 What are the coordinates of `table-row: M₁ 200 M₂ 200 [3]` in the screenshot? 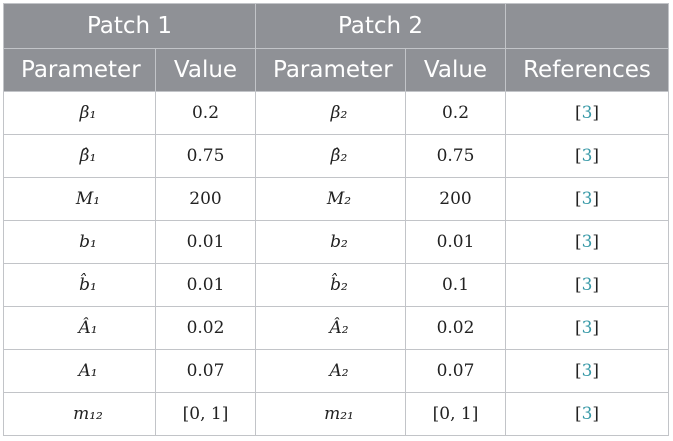 It's located at (336, 199).